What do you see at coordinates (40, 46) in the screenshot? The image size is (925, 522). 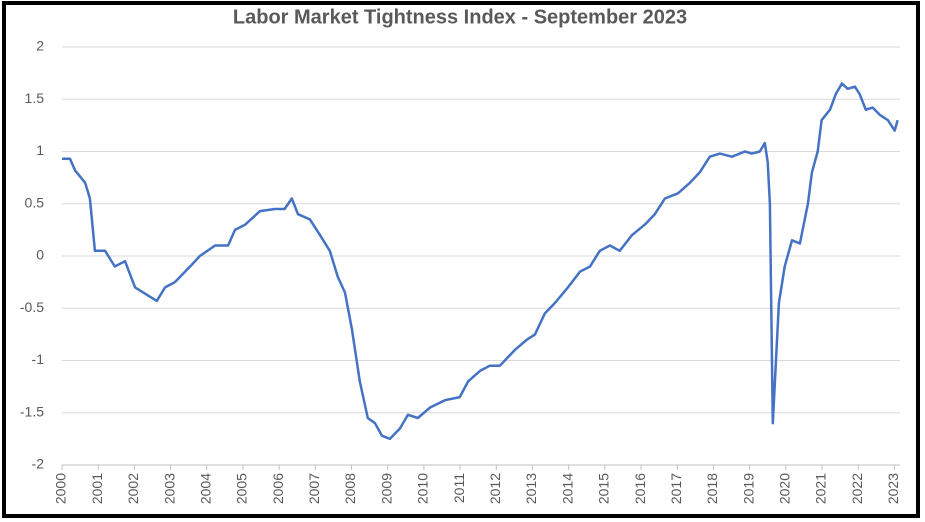 I see `y-tick-label: 2` at bounding box center [40, 46].